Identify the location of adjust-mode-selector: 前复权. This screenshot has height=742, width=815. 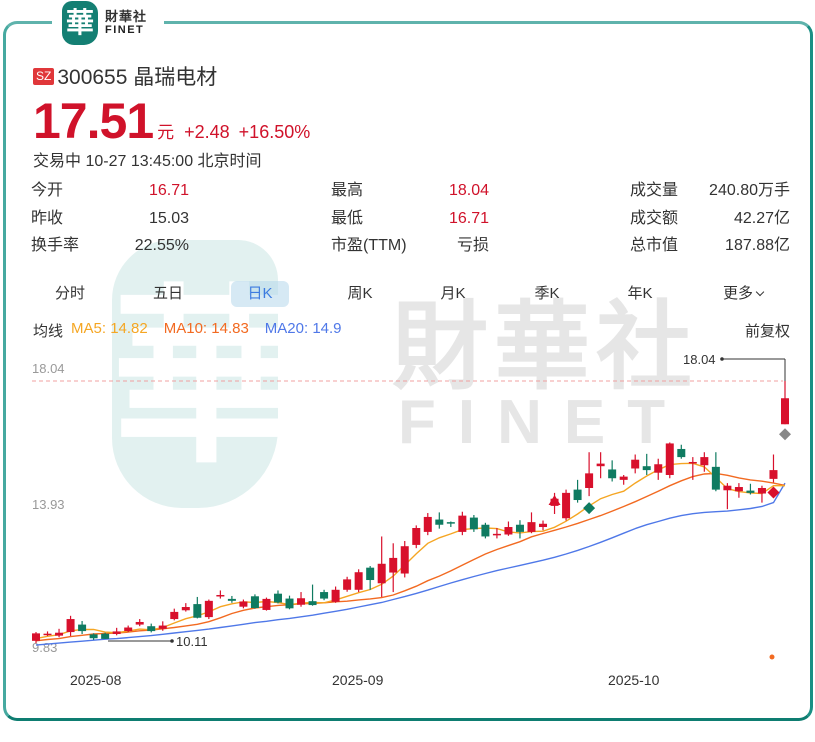
(767, 331).